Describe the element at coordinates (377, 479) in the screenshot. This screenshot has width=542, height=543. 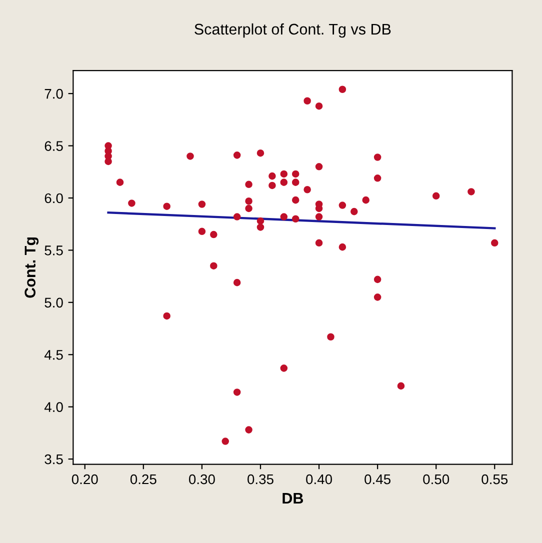
I see `x-tick-label: 0.45` at that location.